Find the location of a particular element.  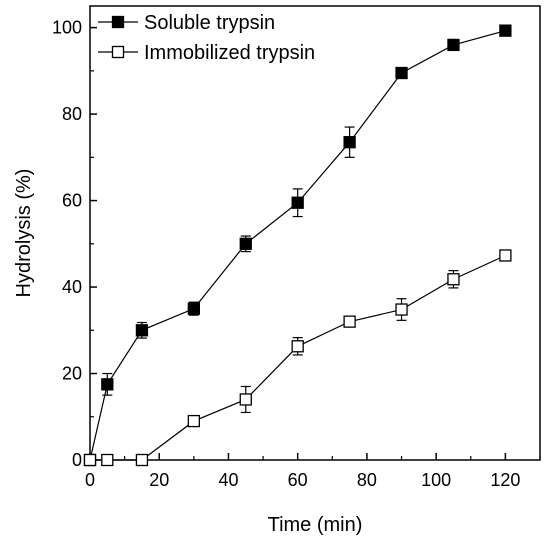

x-tick-label: 60 is located at coordinates (298, 480).